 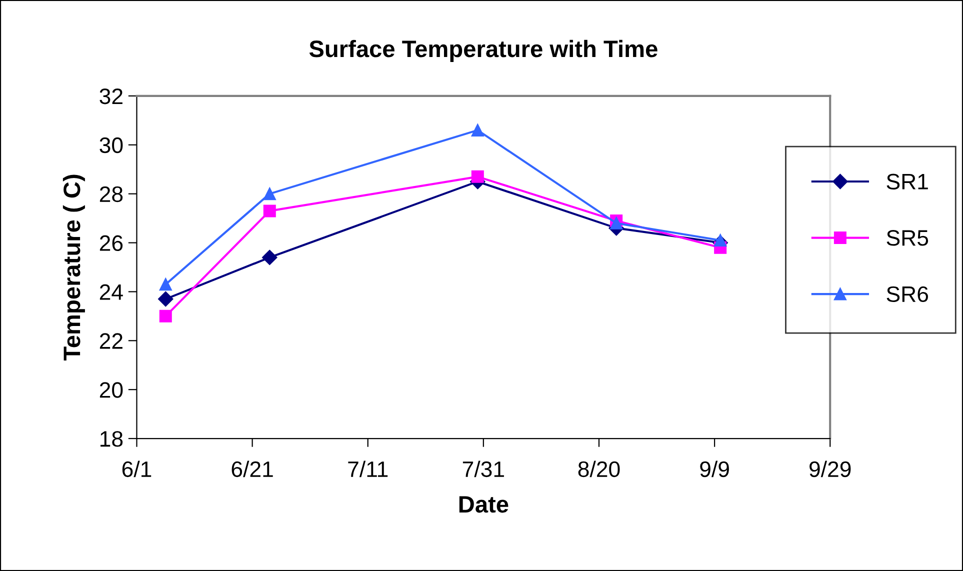 I want to click on x-tick-label: 7/11, so click(x=368, y=469).